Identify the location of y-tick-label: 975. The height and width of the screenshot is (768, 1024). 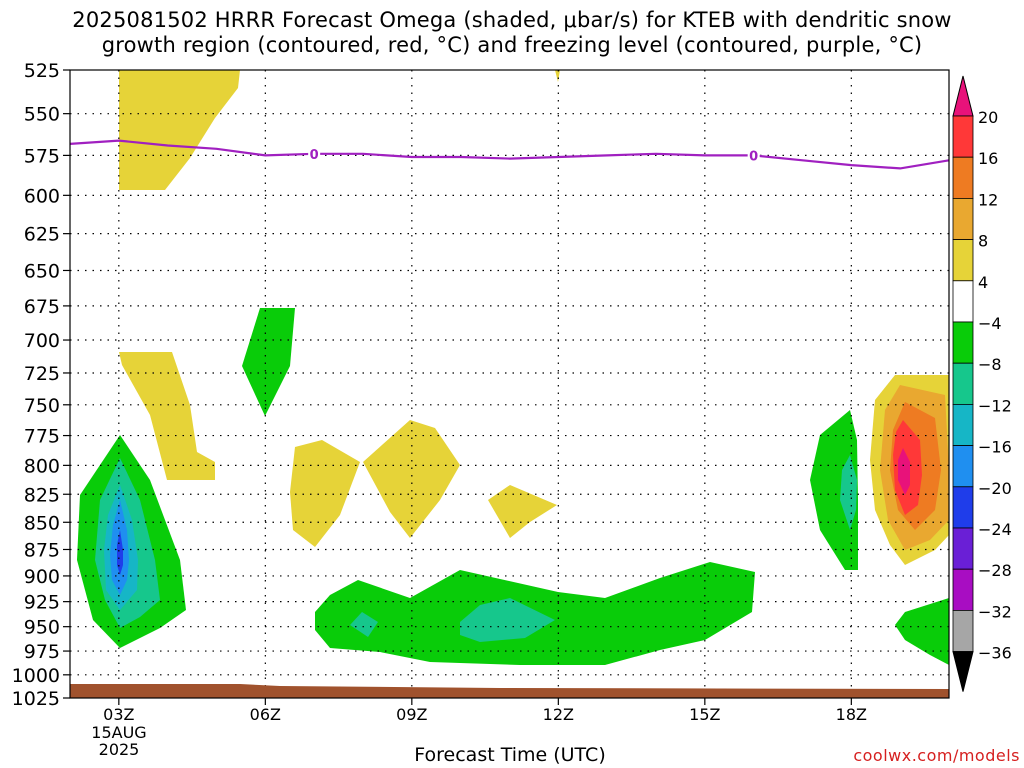
(42, 652).